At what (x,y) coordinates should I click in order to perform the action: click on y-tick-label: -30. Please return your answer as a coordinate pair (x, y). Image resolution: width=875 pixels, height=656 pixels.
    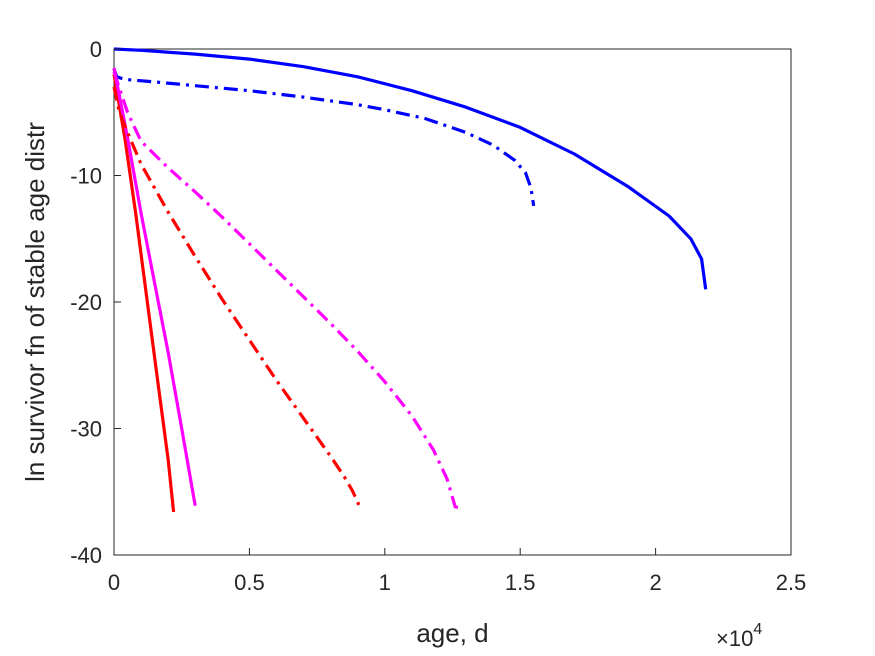
    Looking at the image, I should click on (86, 429).